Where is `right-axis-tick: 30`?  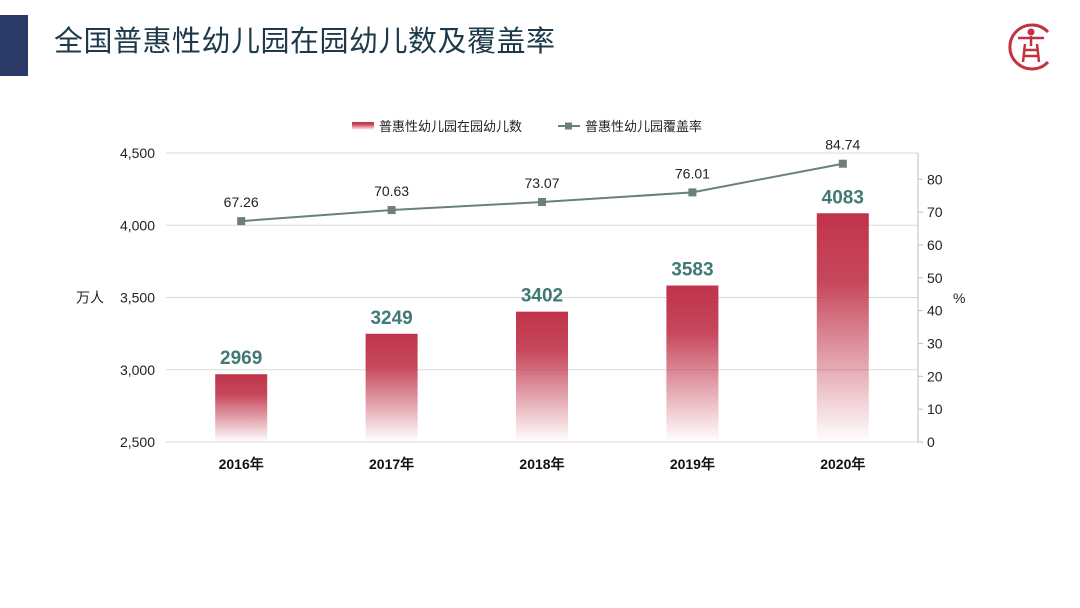
right-axis-tick: 30 is located at coordinates (935, 343).